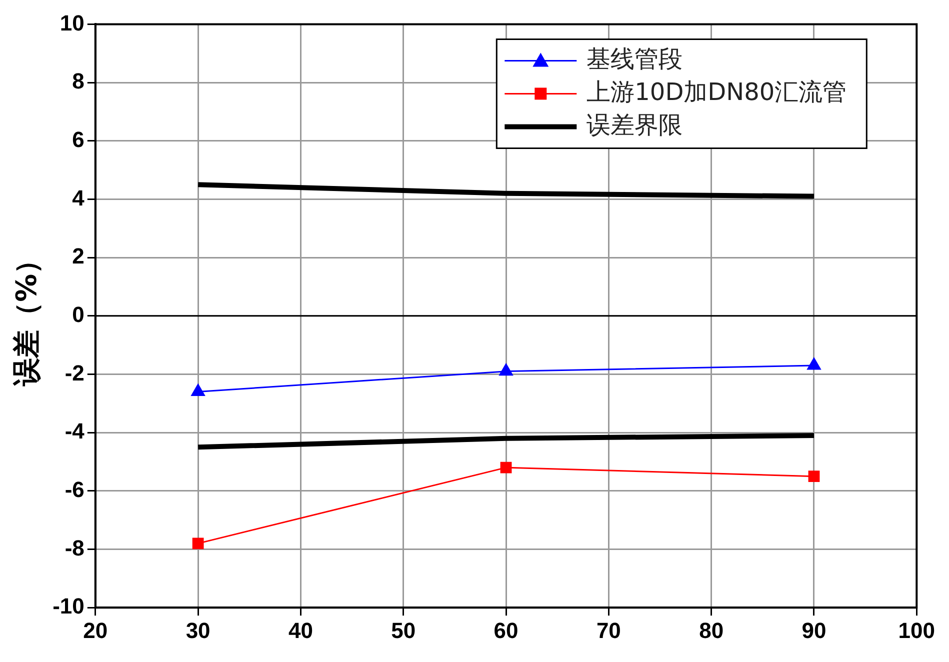 Image resolution: width=949 pixels, height=662 pixels. Describe the element at coordinates (608, 630) in the screenshot. I see `x-tick-label: 70` at that location.